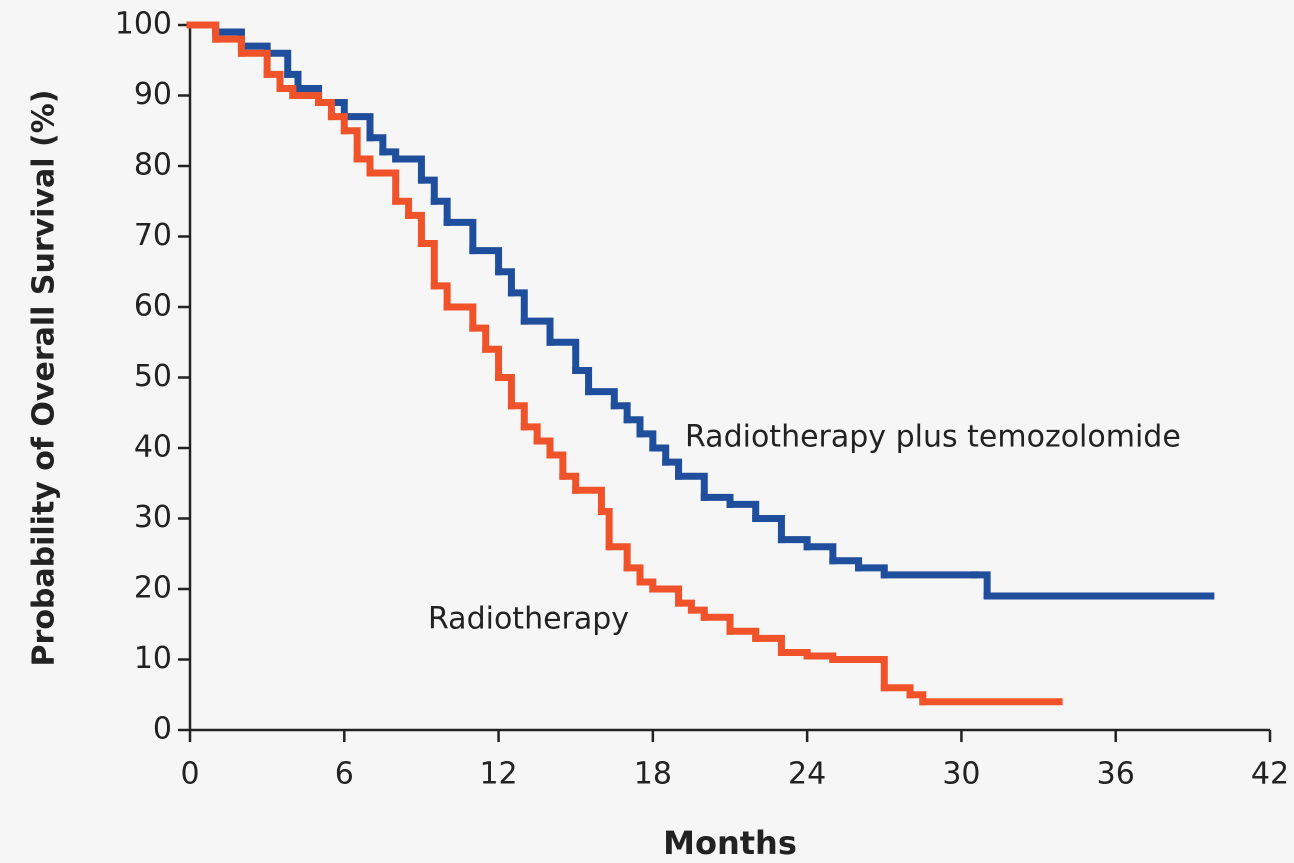 This screenshot has height=863, width=1294. What do you see at coordinates (933, 437) in the screenshot?
I see `series-label: Radiotherapy plus temozolomide` at bounding box center [933, 437].